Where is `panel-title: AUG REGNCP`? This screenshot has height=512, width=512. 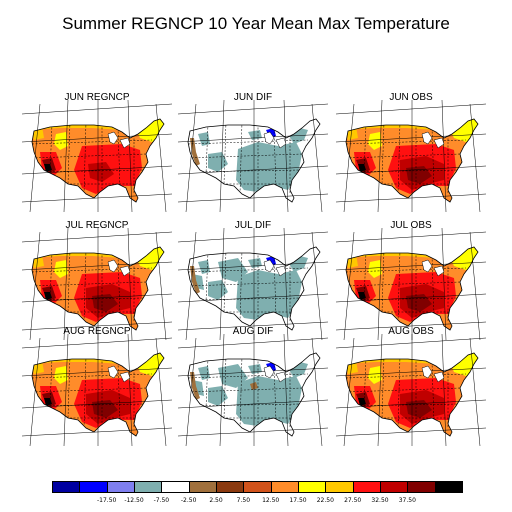
panel-title: AUG REGNCP is located at coordinates (97, 331).